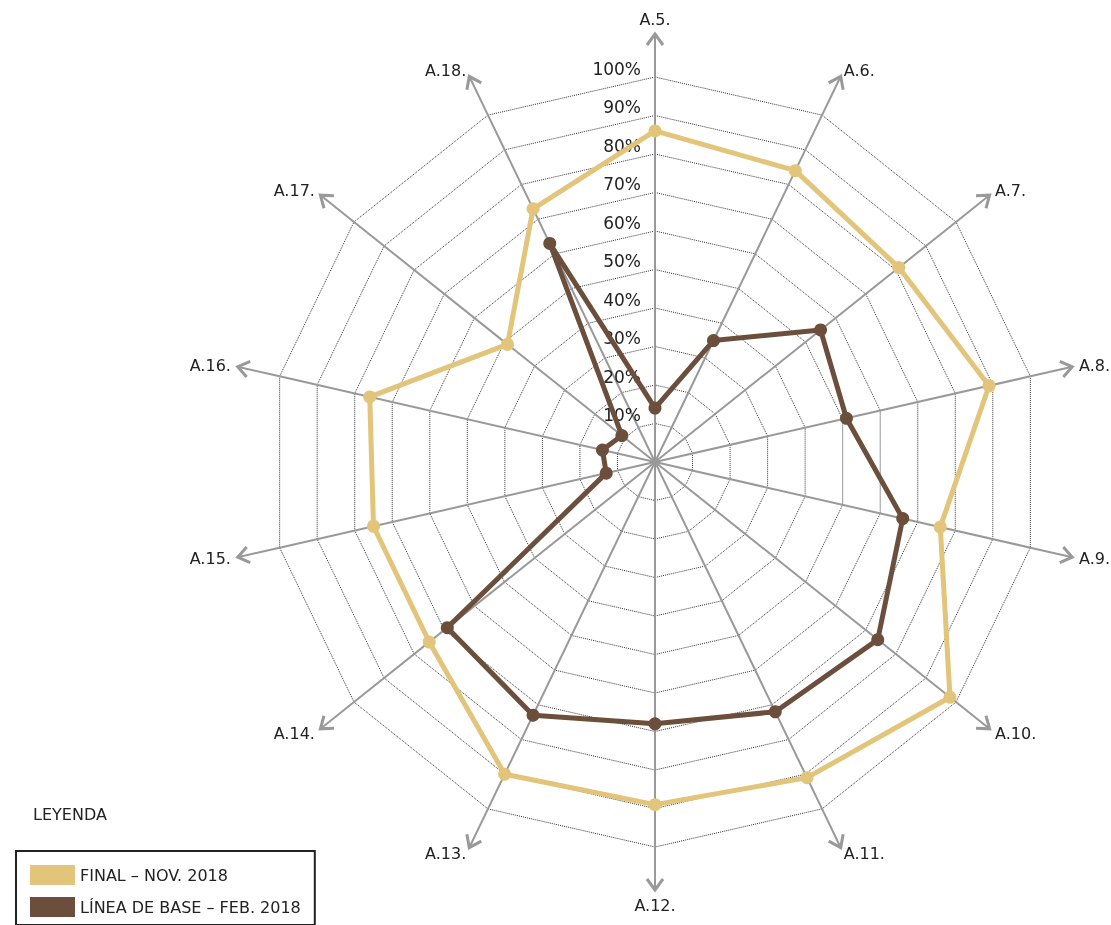  Describe the element at coordinates (210, 365) in the screenshot. I see `spoke-label: A.16.` at that location.